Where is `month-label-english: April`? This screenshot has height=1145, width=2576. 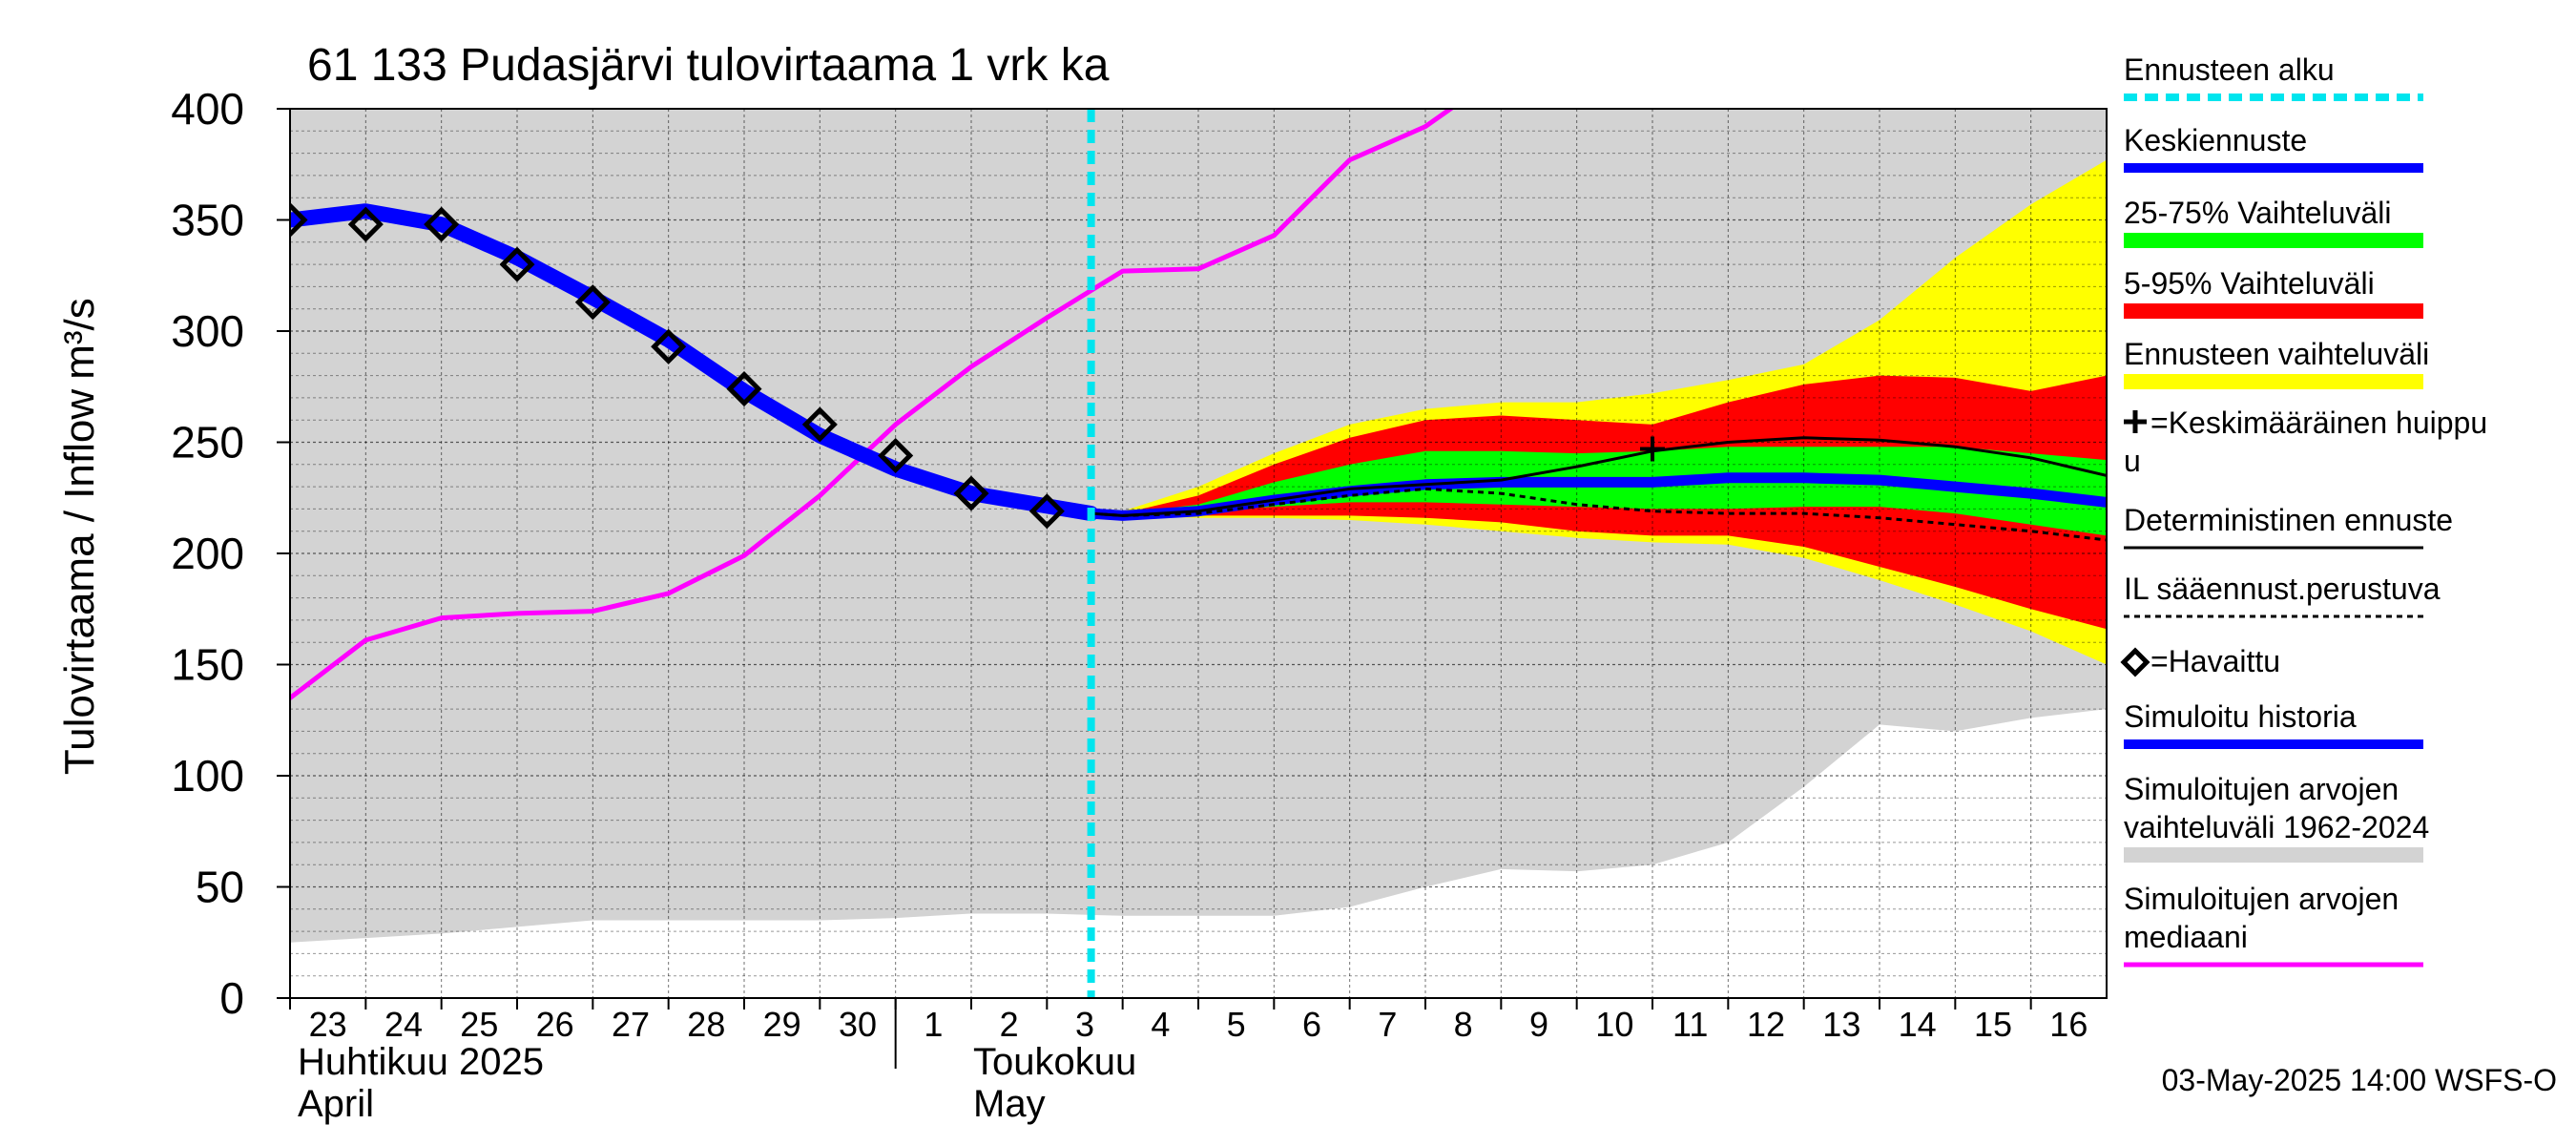 month-label-english: April is located at coordinates (336, 1104).